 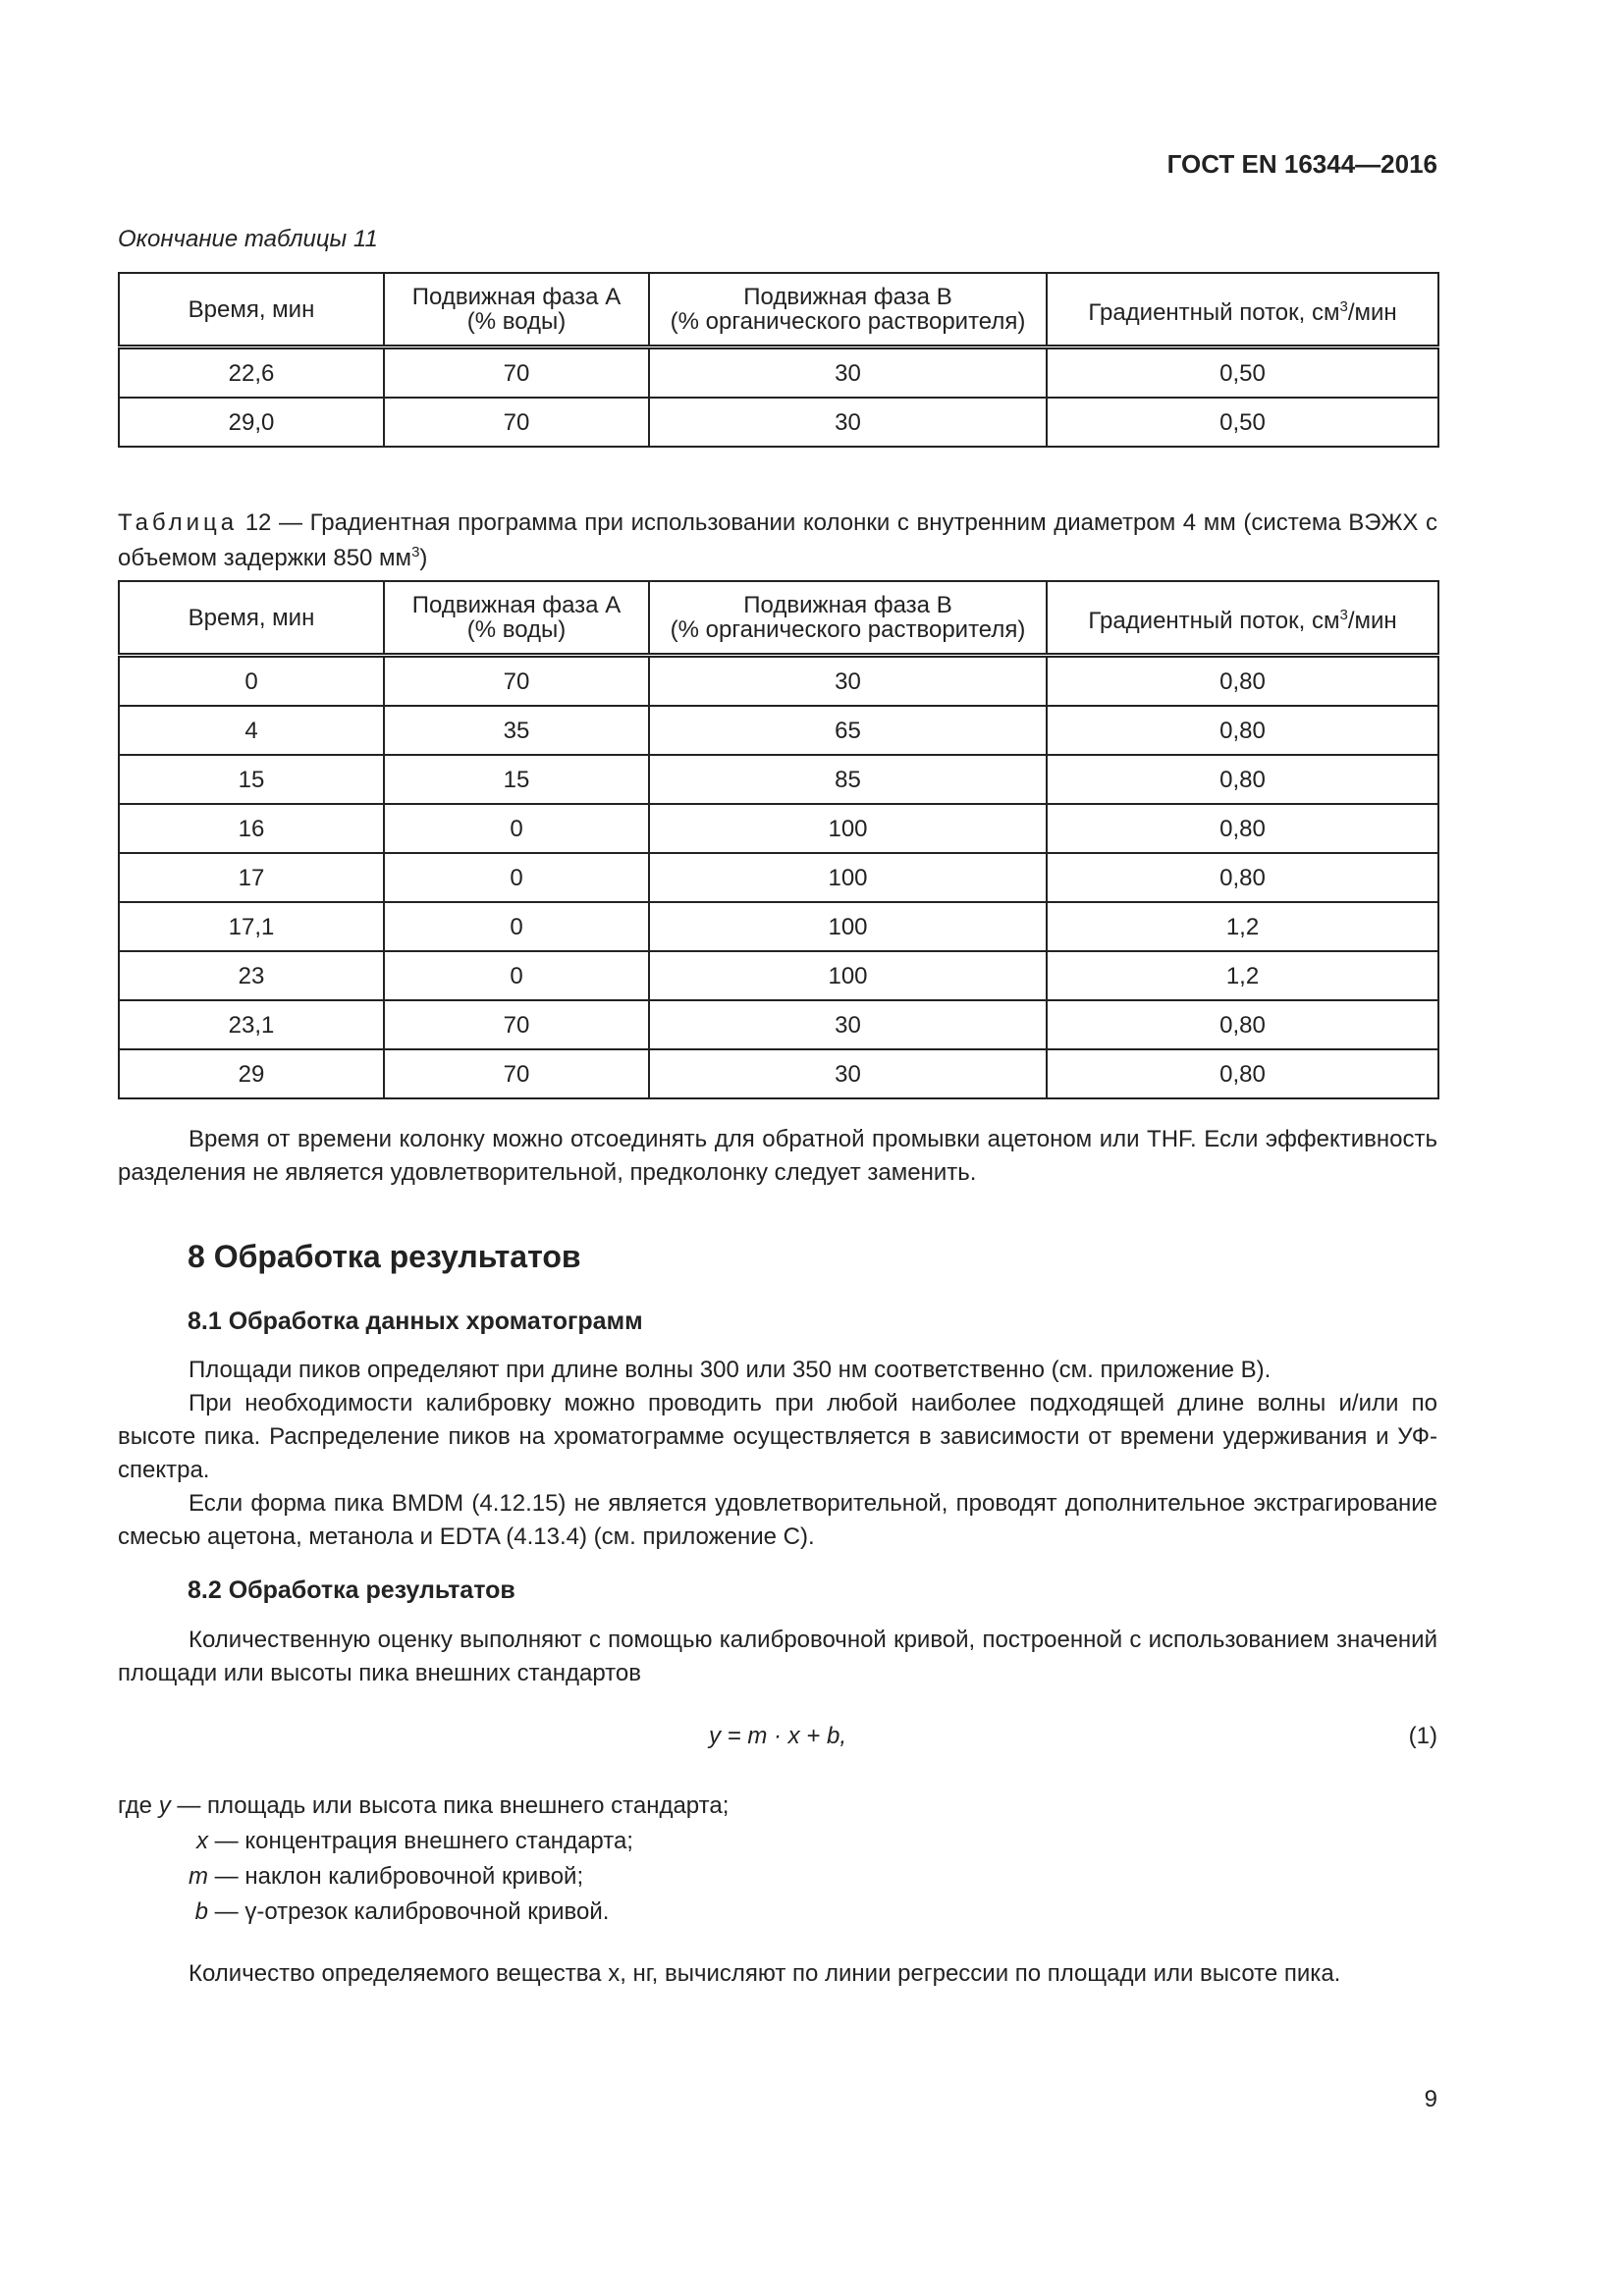 What do you see at coordinates (248, 239) in the screenshot?
I see `table-11-caption: Окончание таблицы 11` at bounding box center [248, 239].